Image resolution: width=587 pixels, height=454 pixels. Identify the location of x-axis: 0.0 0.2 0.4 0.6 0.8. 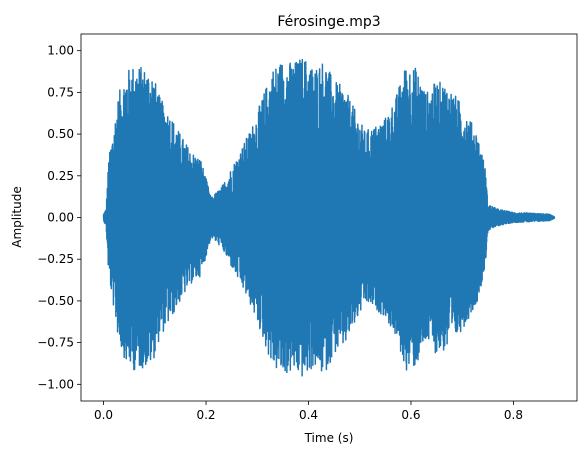
(308, 411).